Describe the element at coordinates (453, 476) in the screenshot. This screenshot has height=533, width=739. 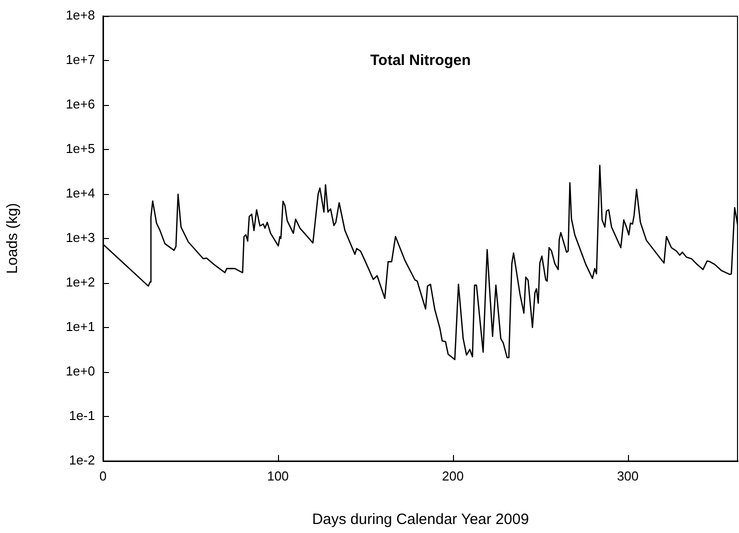
I see `x-tick-label: 200` at that location.